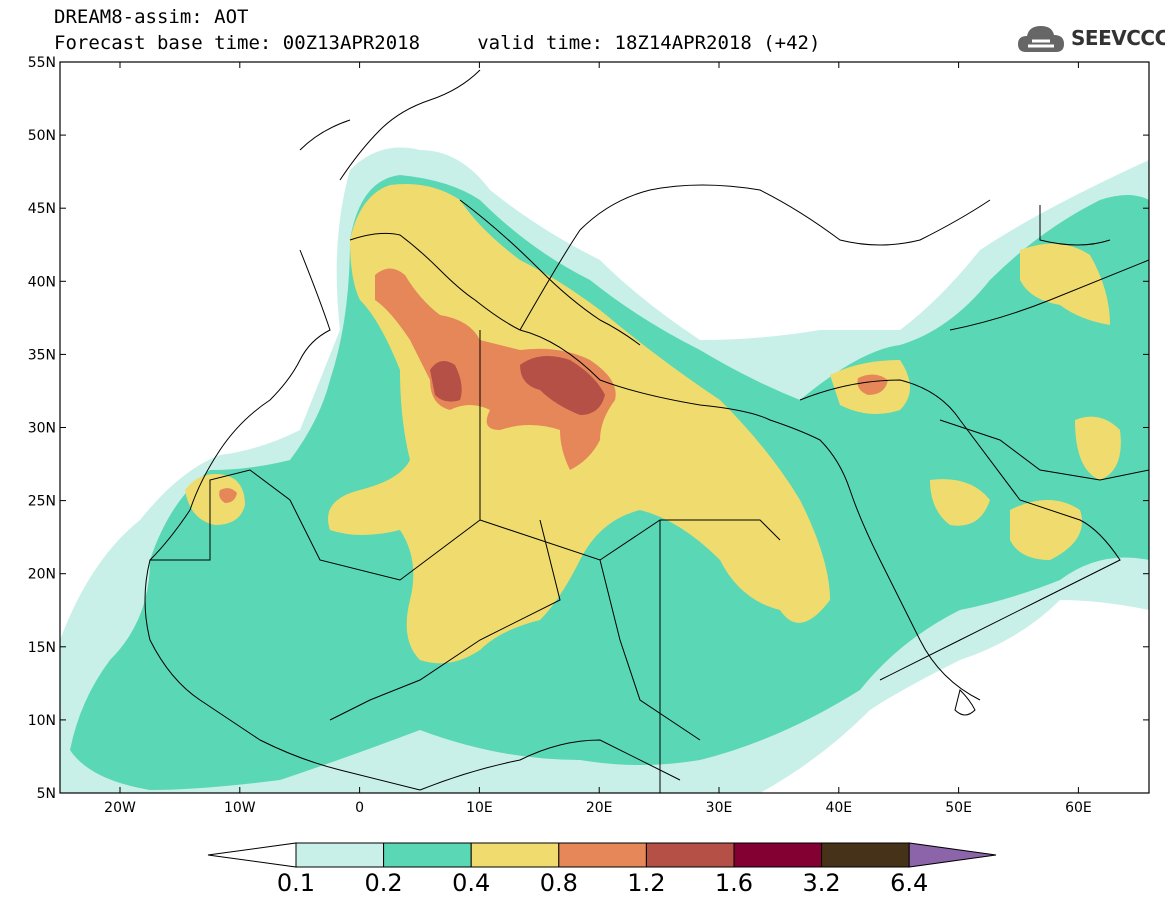 This screenshot has width=1165, height=905. I want to click on seevccc-logo: SEEVCCC, so click(1090, 39).